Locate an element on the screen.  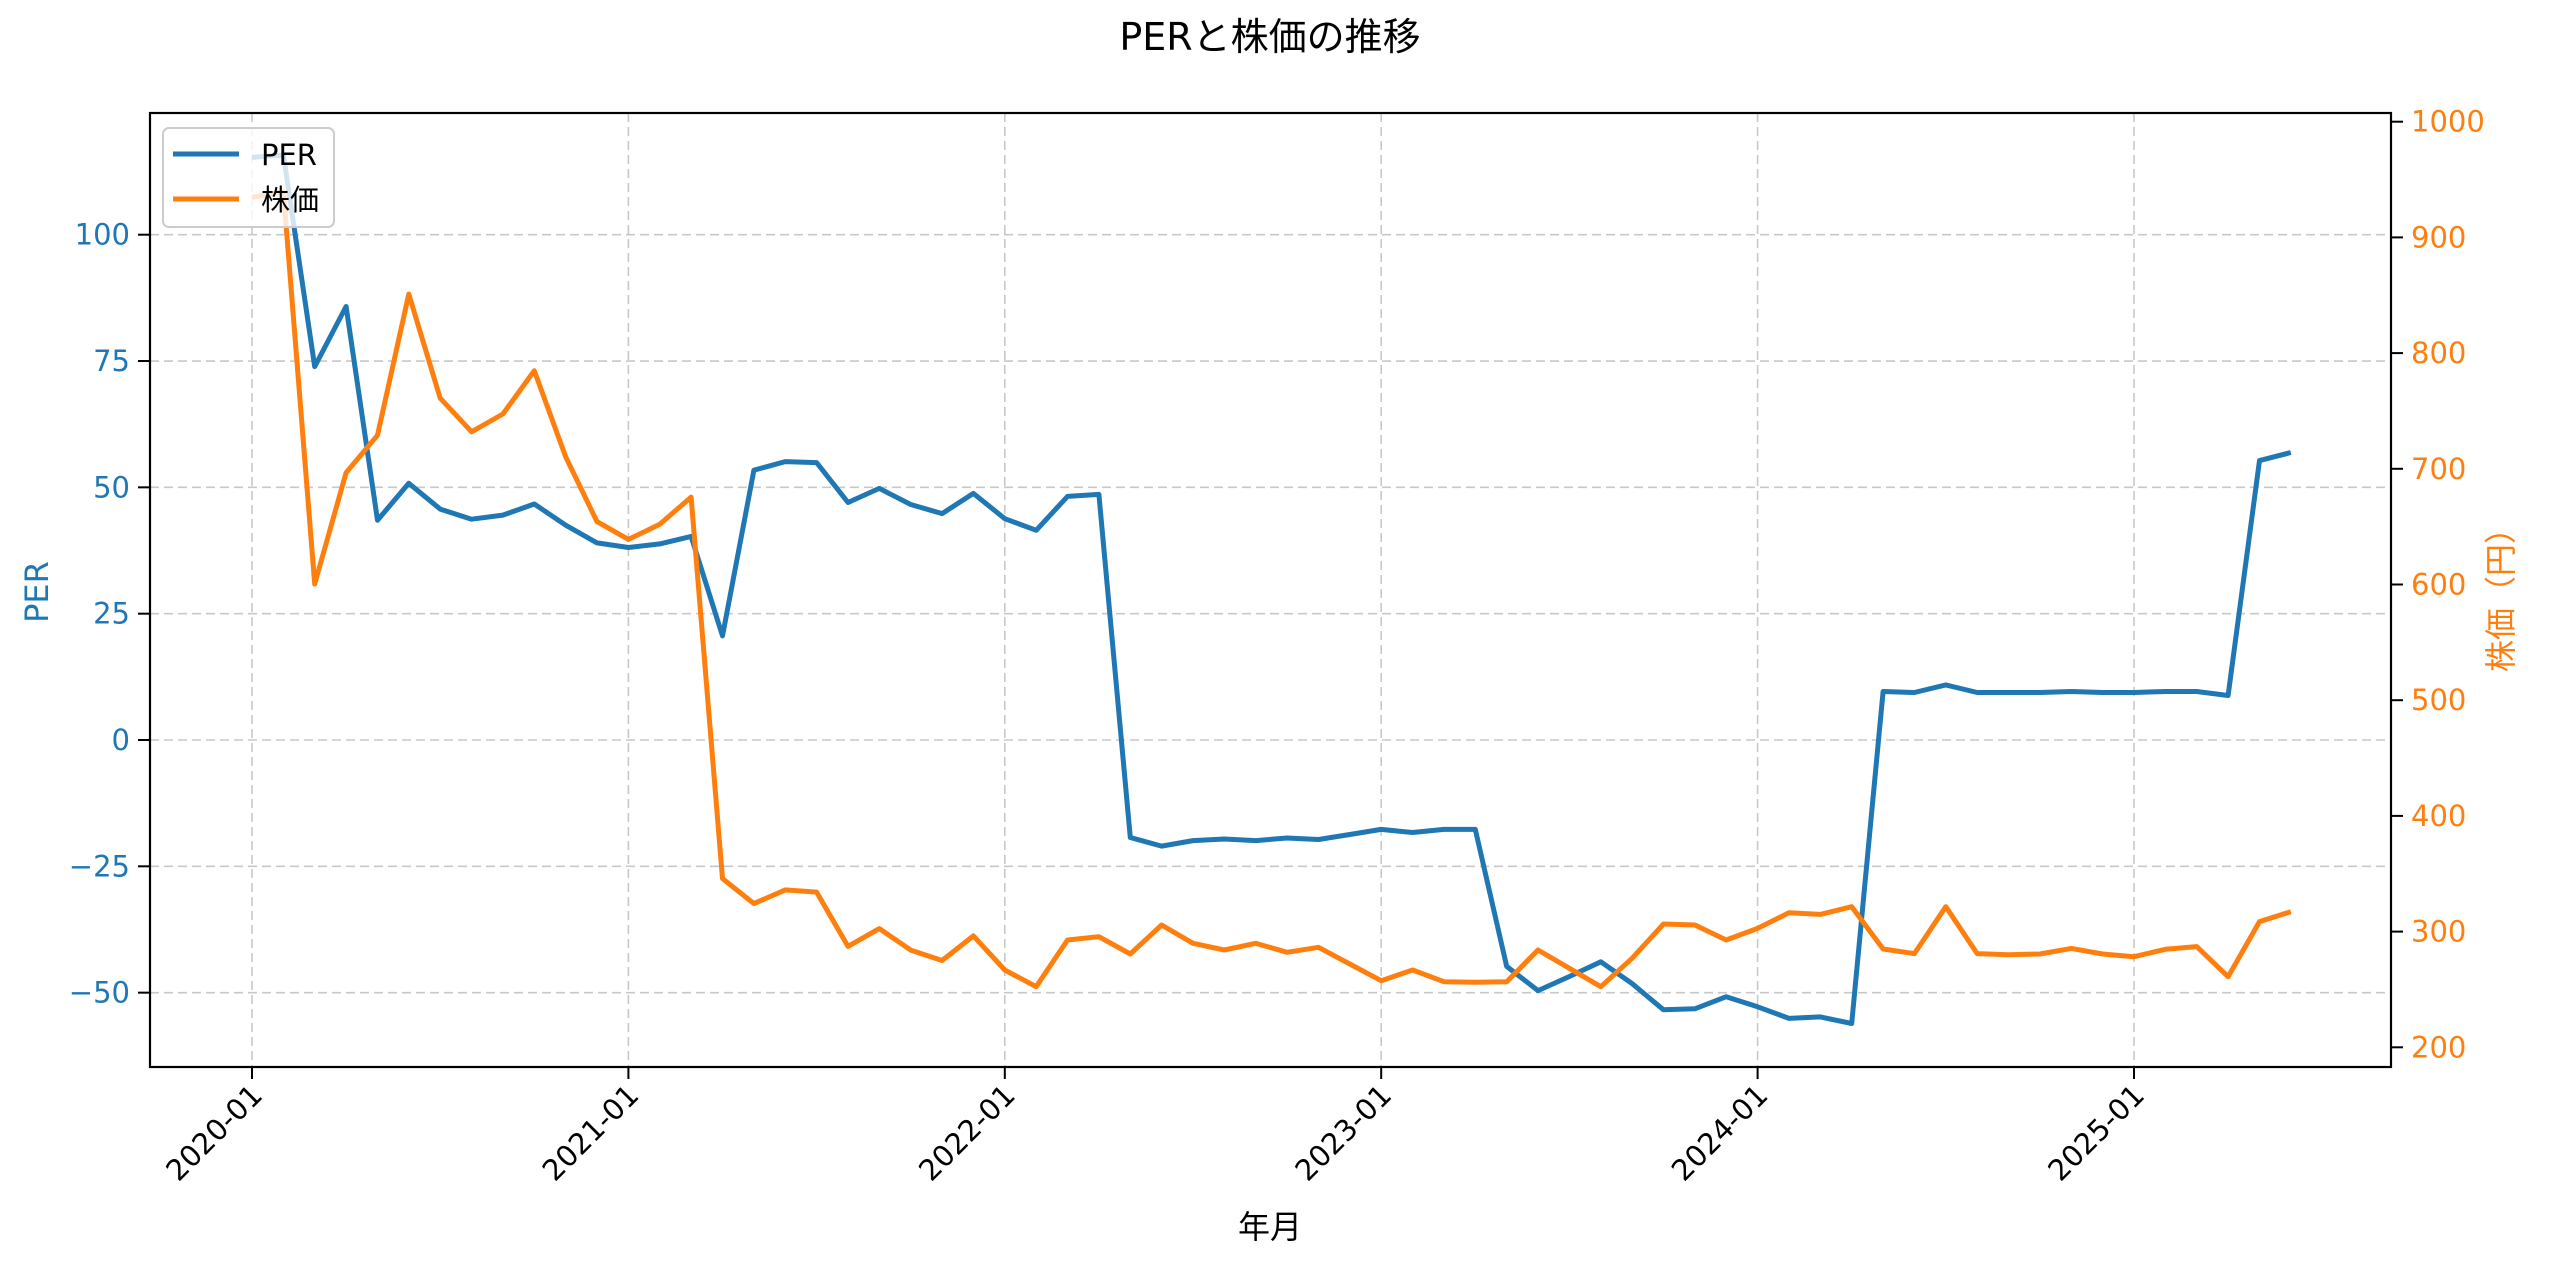
right-y-axis: 200 300 400 500 600 700 800 900 1000 is located at coordinates (2438, 584).